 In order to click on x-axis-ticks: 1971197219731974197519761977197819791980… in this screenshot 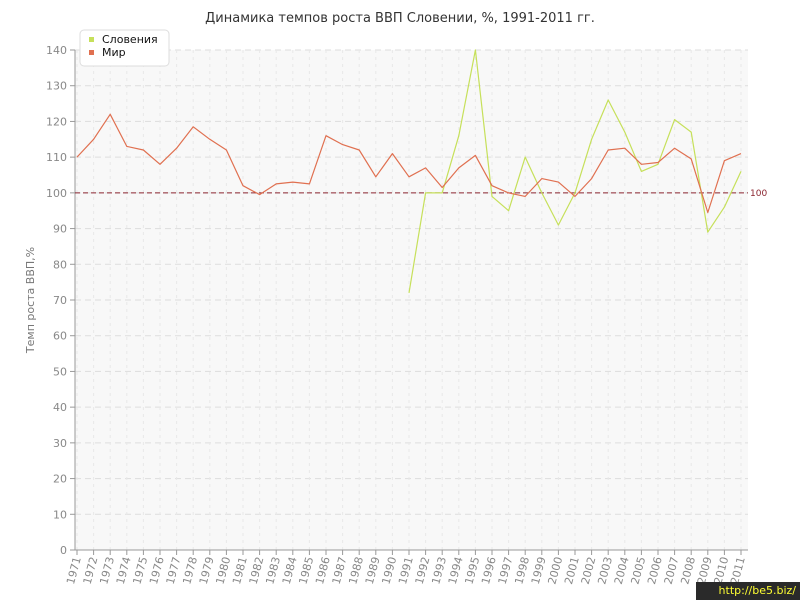, I will do `click(406, 568)`.